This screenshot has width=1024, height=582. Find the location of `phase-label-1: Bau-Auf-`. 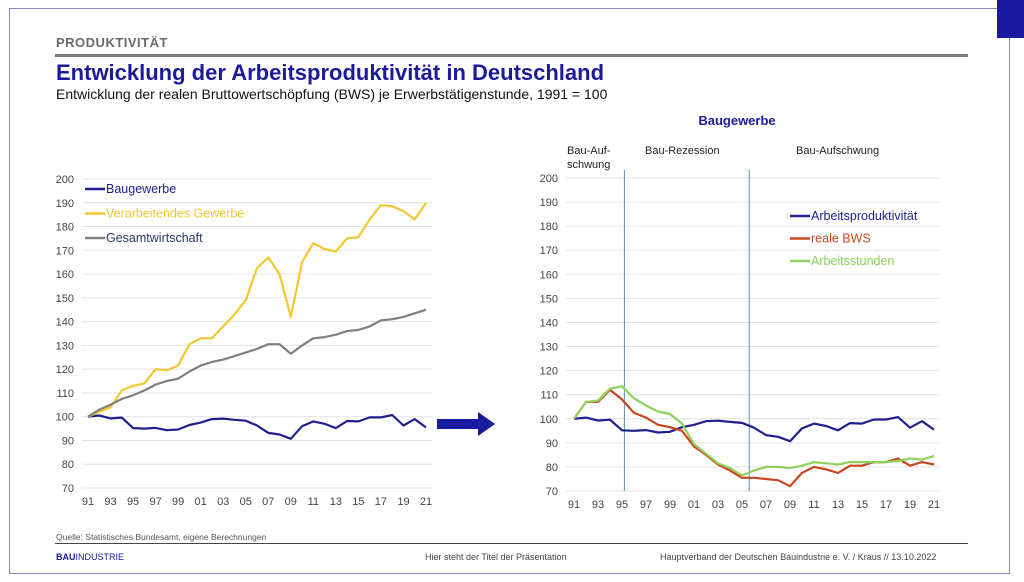

phase-label-1: Bau-Auf- is located at coordinates (589, 151).